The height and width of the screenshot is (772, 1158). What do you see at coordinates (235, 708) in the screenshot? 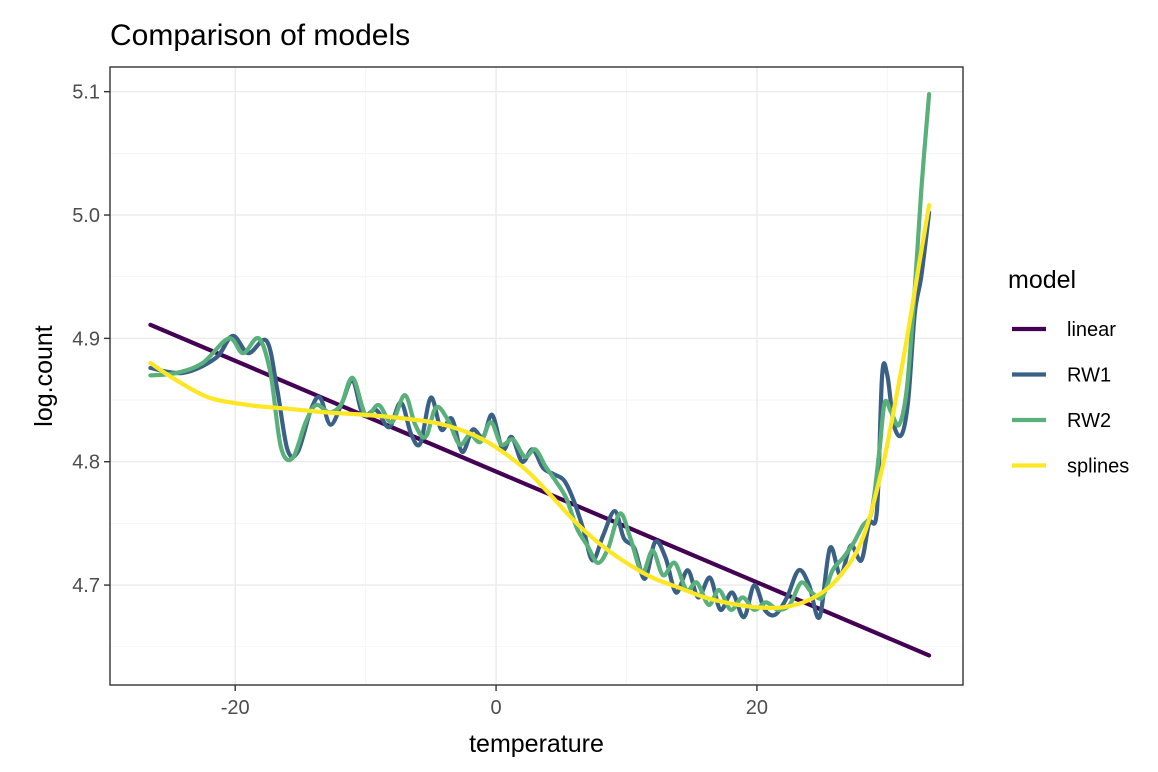
I see `x-tick-label: -20` at bounding box center [235, 708].